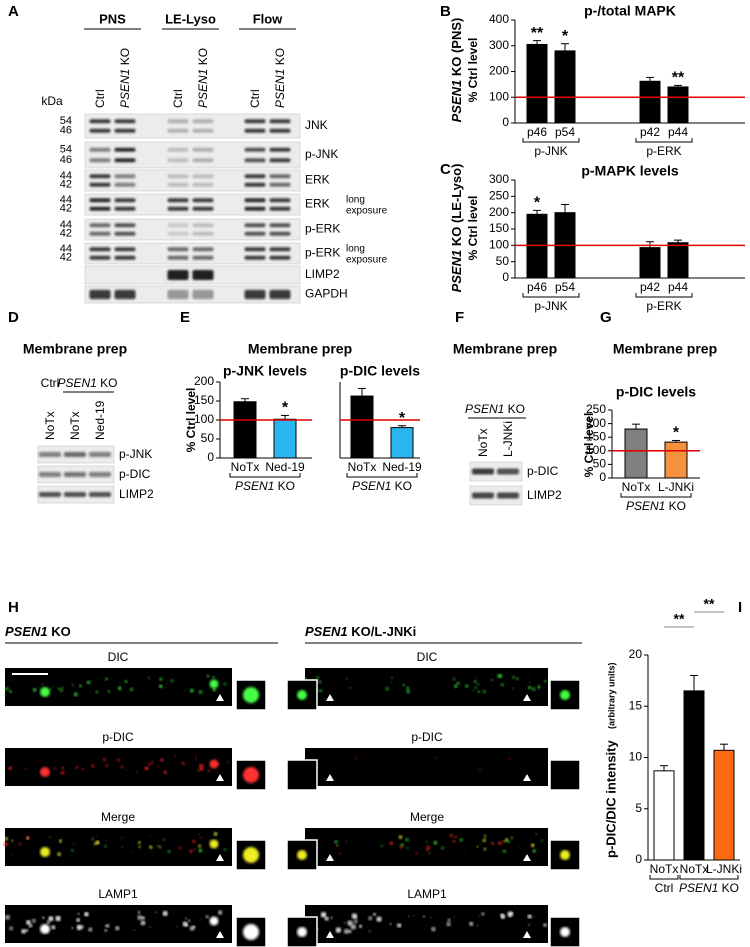  Describe the element at coordinates (427, 894) in the screenshot. I see `channel-label: LAMP1` at that location.